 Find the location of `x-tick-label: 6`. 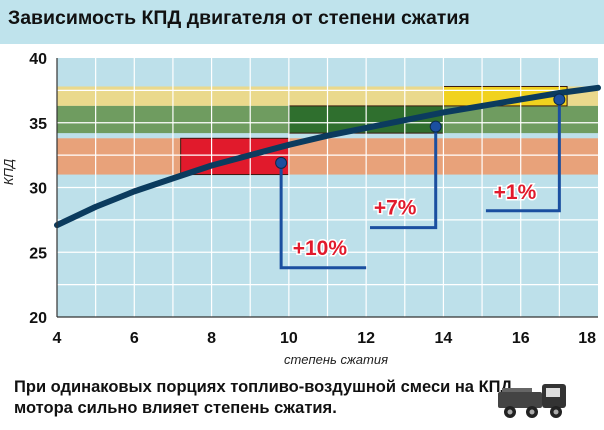

x-tick-label: 6 is located at coordinates (134, 338).